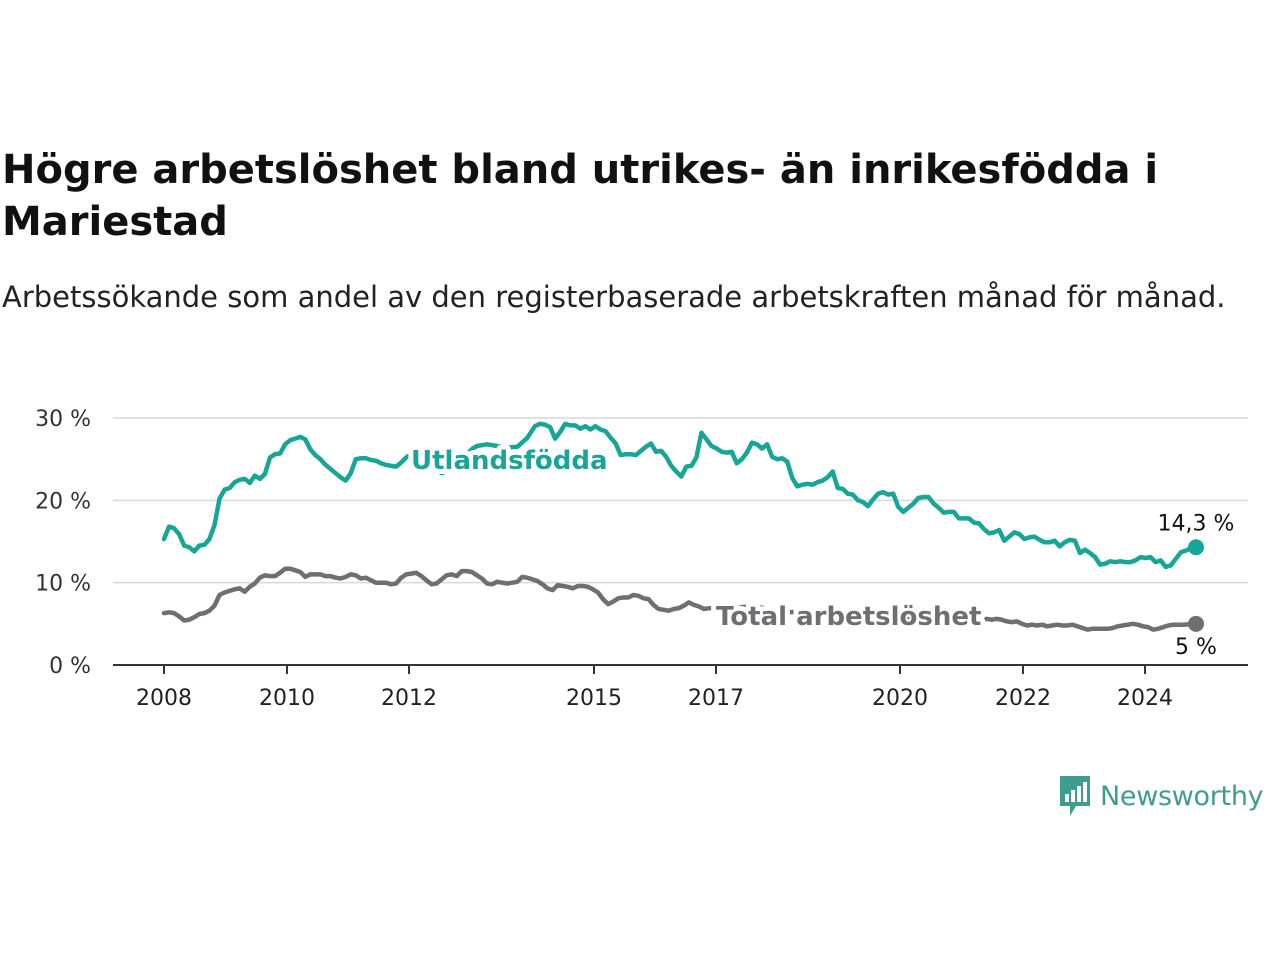 Image resolution: width=1280 pixels, height=960 pixels. I want to click on x-tick-label: 2020, so click(900, 698).